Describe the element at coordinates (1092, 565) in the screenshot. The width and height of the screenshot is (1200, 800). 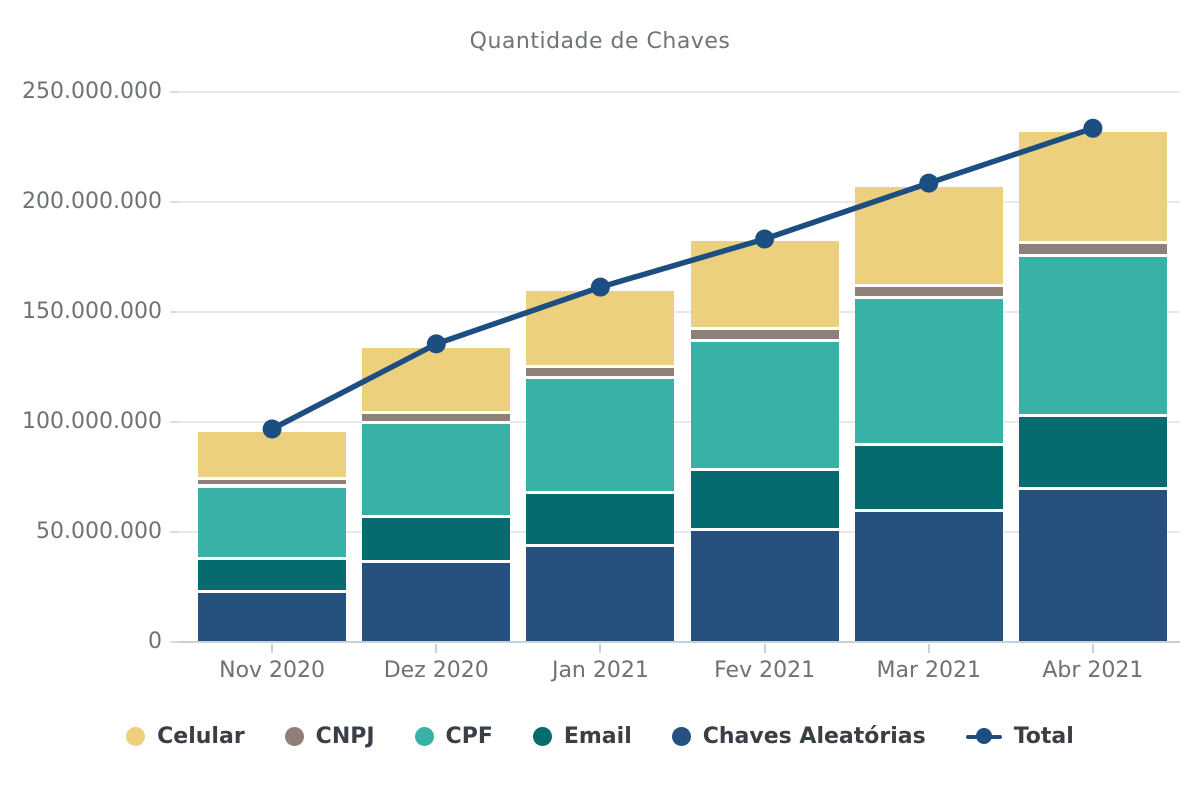
I see `bar-segment-chaves-aleatorias-abr-2021` at that location.